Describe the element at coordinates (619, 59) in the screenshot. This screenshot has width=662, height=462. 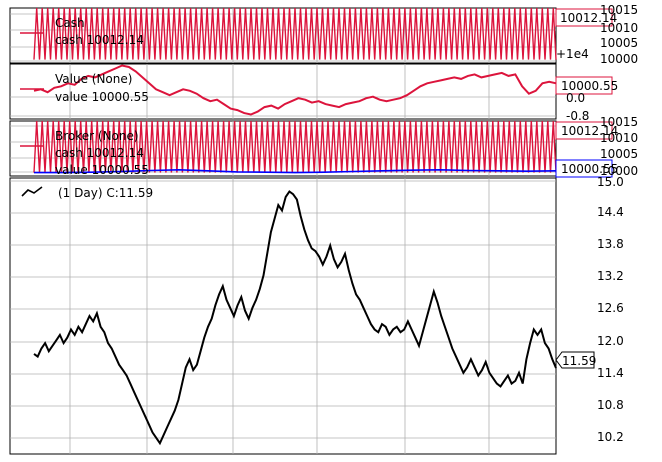
I see `cash-ytick: 10000` at that location.